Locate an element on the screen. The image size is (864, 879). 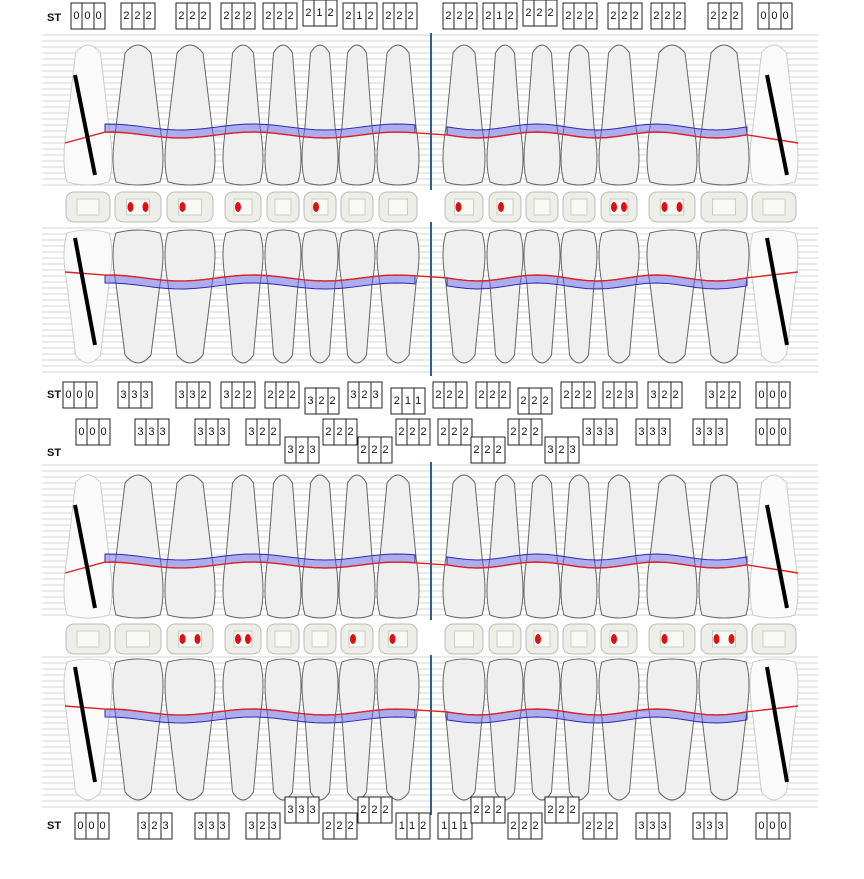
probe-depth: 112 is located at coordinates (415, 826).